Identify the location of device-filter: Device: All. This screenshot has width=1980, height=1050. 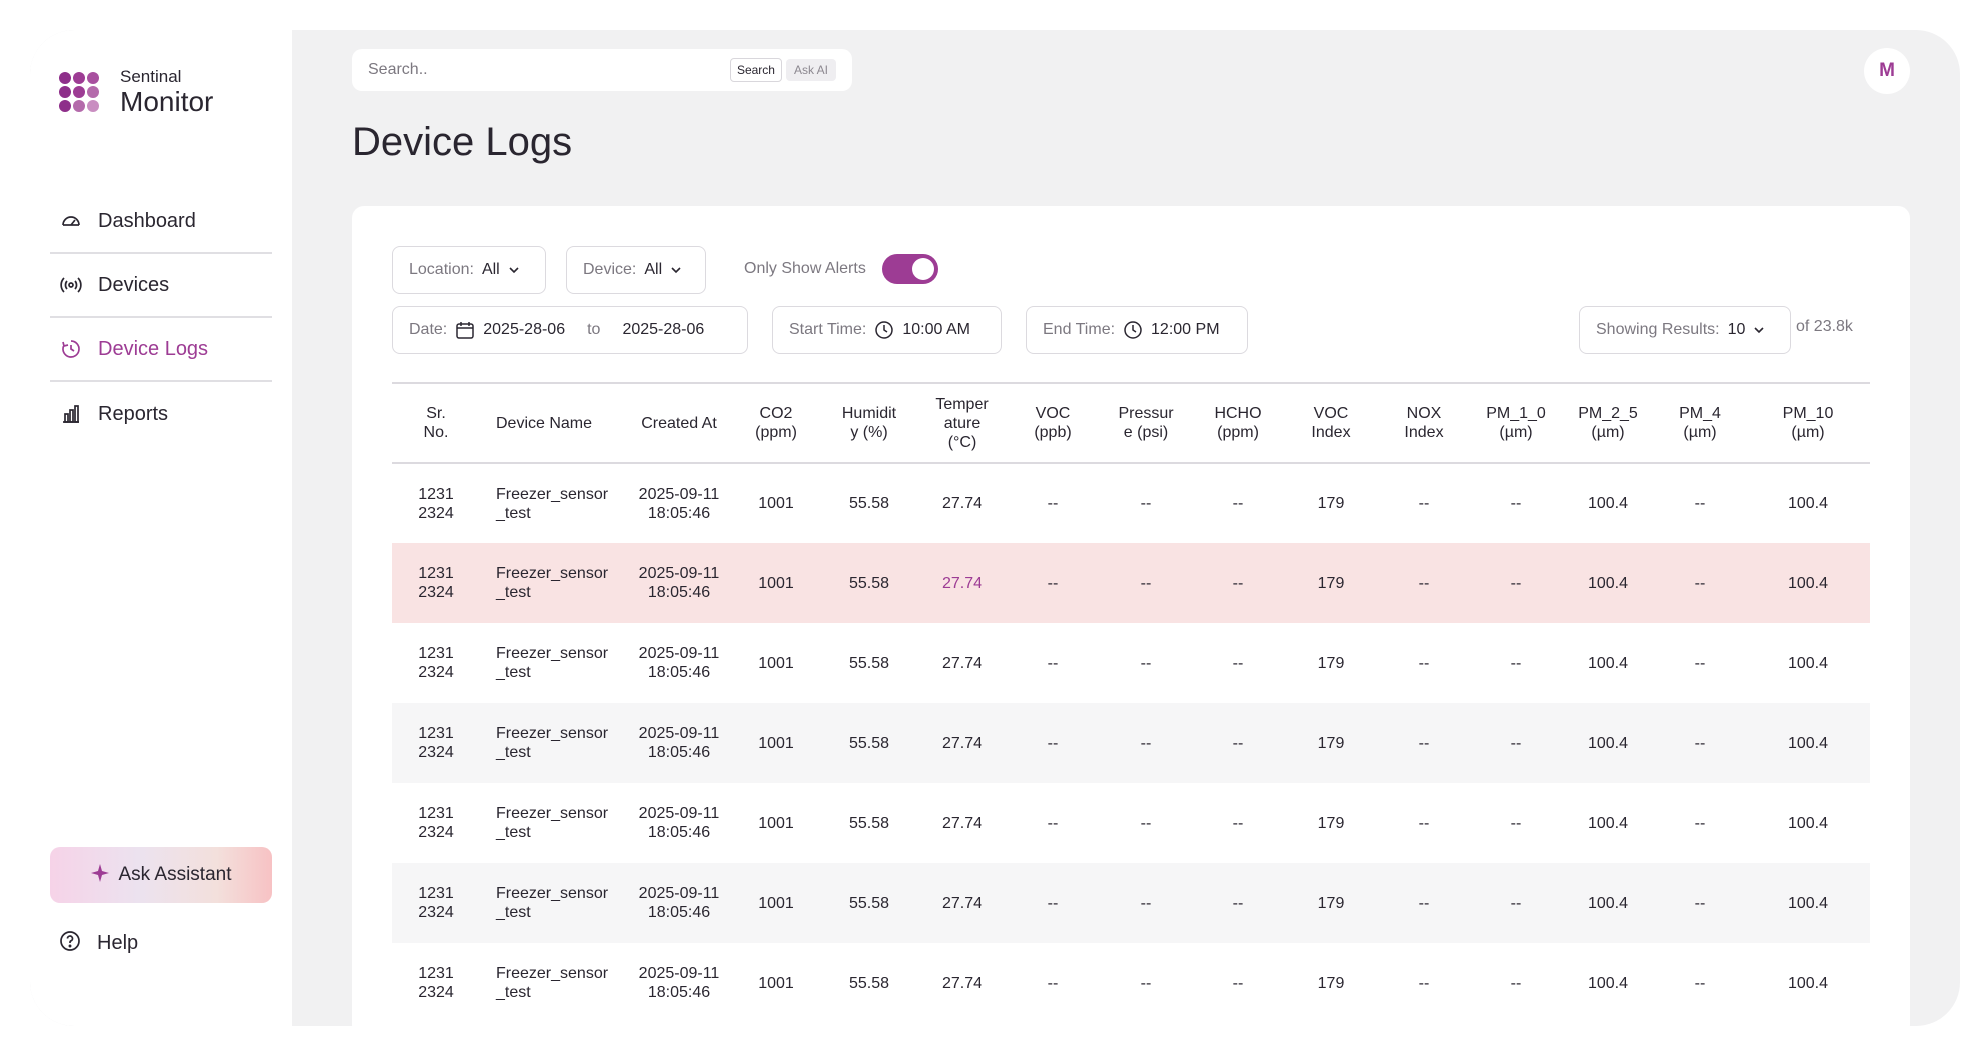
(636, 270).